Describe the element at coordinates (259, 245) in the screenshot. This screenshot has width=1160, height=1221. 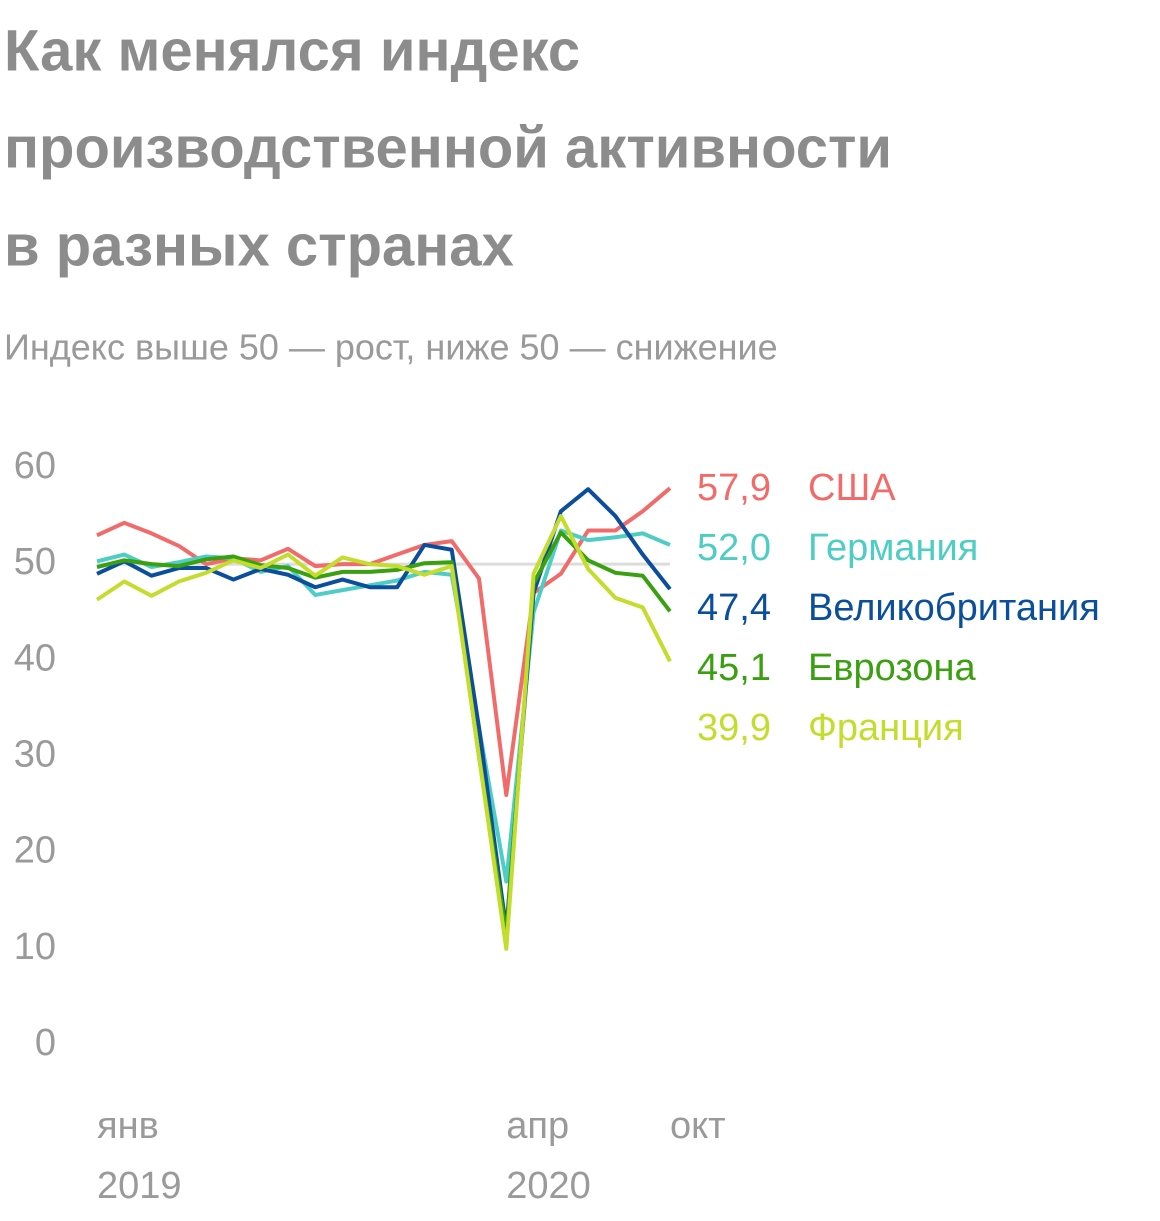
I see `chart-title: в разных странах` at that location.